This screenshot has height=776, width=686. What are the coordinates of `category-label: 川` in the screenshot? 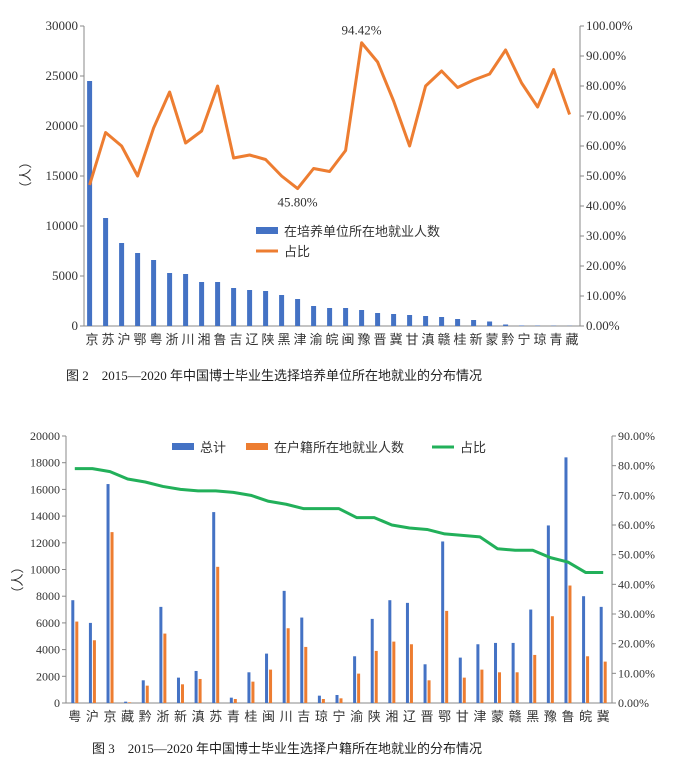 It's located at (187, 339).